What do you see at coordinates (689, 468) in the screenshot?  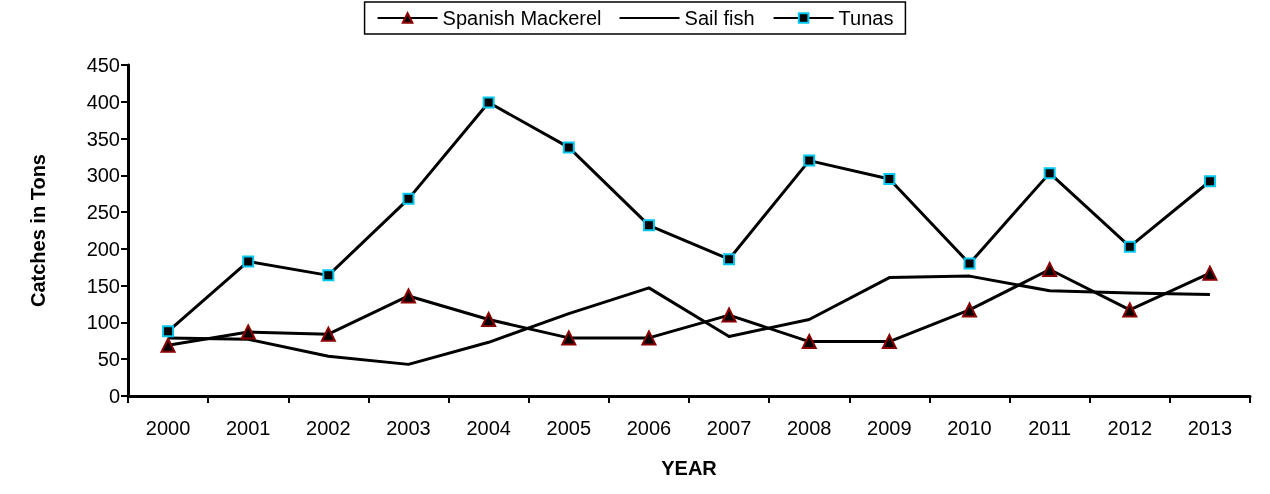 I see `x-axis-title: YEAR` at bounding box center [689, 468].